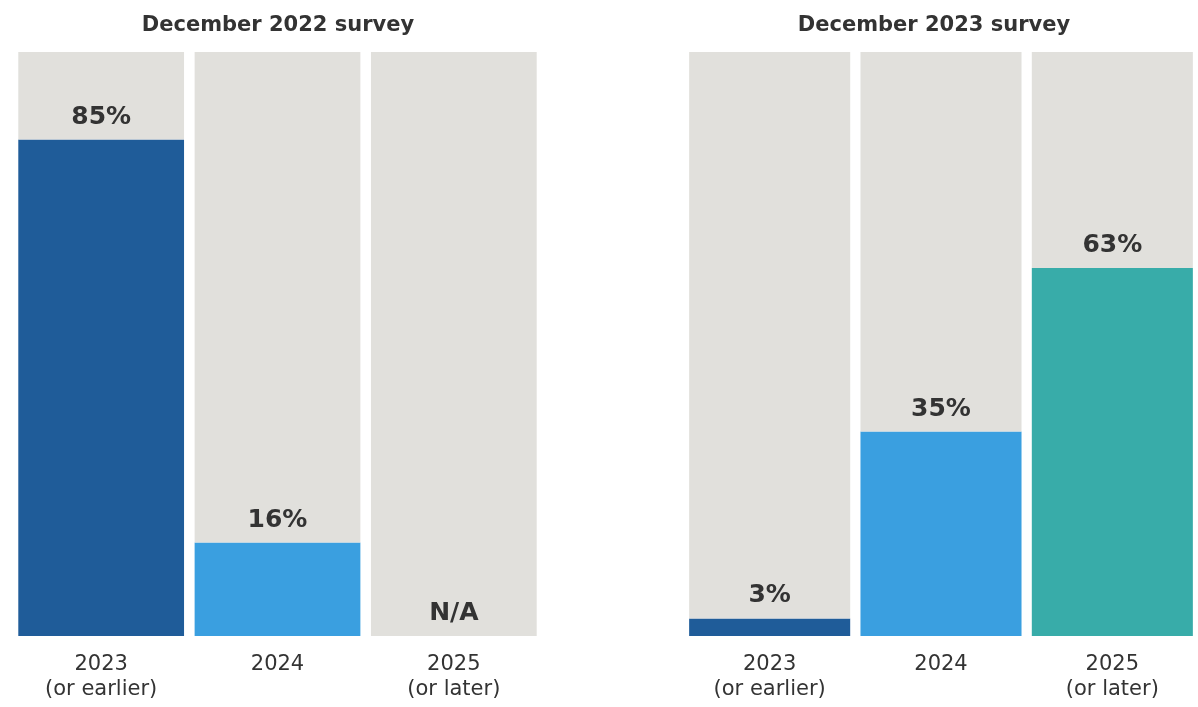 Image resolution: width=1198 pixels, height=707 pixels. What do you see at coordinates (278, 23) in the screenshot?
I see `chart-title: December 2022 survey` at bounding box center [278, 23].